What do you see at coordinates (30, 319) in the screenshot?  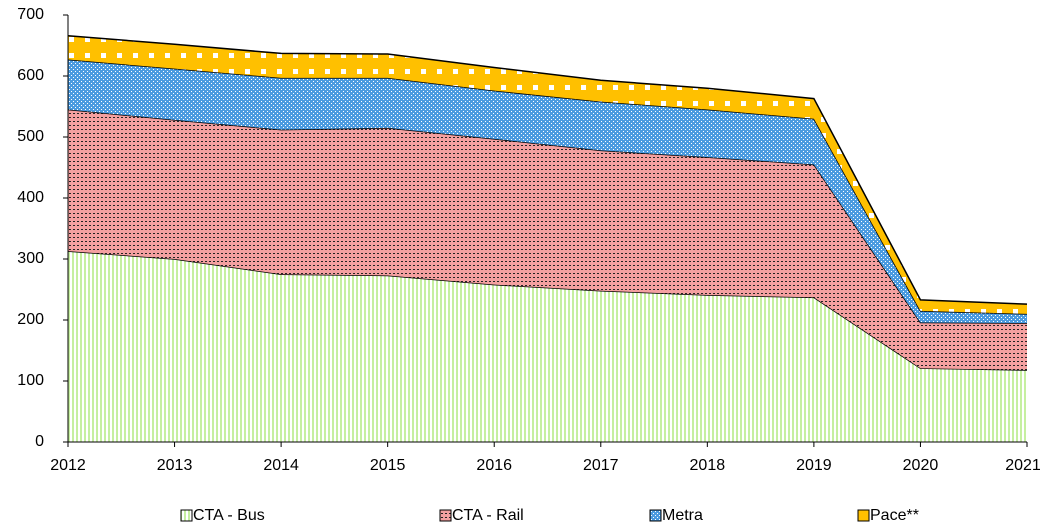 I see `y-tick-label: 200` at bounding box center [30, 319].